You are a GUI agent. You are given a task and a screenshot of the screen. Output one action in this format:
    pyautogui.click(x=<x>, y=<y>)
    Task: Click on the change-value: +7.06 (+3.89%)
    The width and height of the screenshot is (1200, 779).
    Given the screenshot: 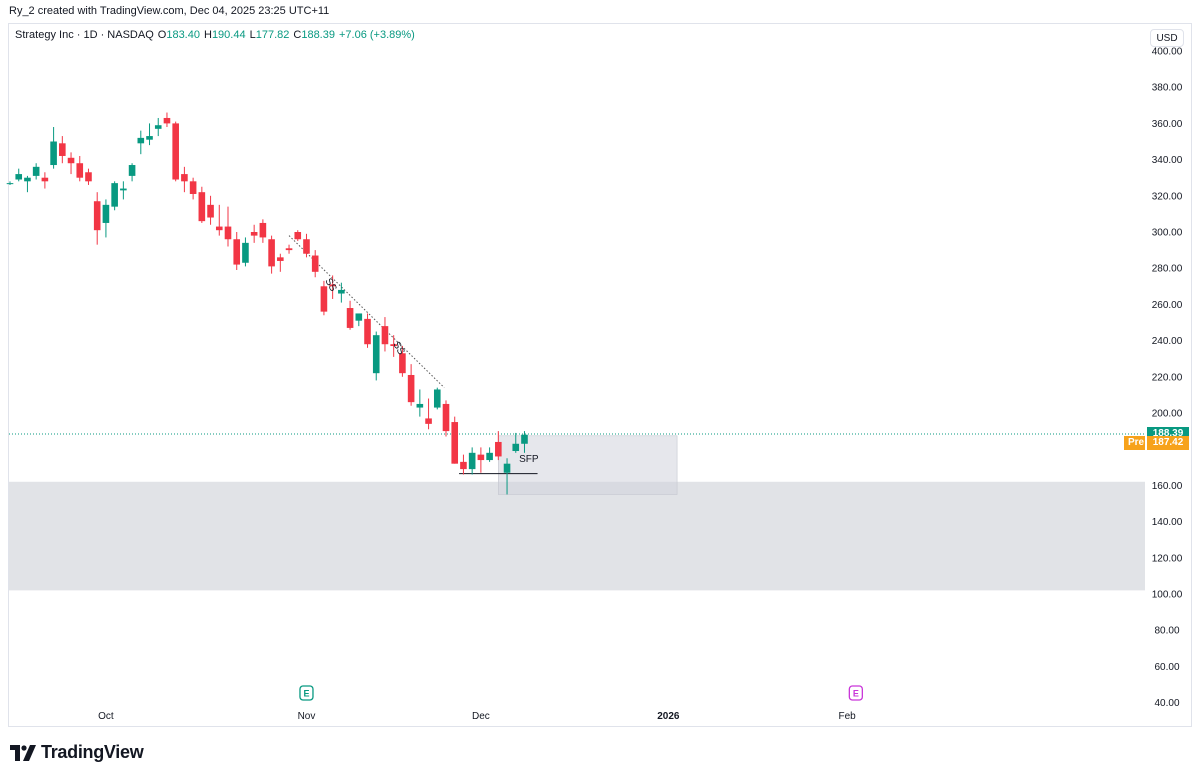 What is the action you would take?
    pyautogui.click(x=376, y=35)
    